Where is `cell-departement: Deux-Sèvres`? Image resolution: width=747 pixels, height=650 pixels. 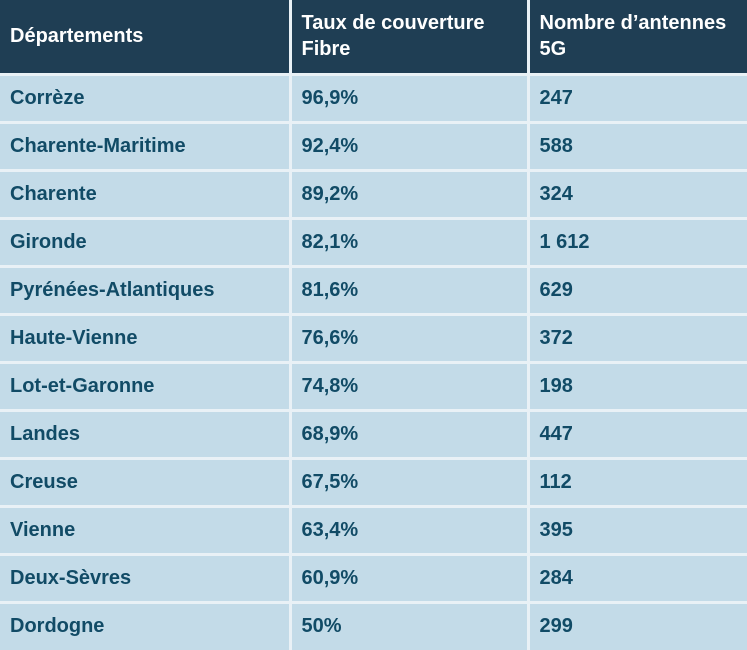
cell-departement: Deux-Sèvres is located at coordinates (146, 579).